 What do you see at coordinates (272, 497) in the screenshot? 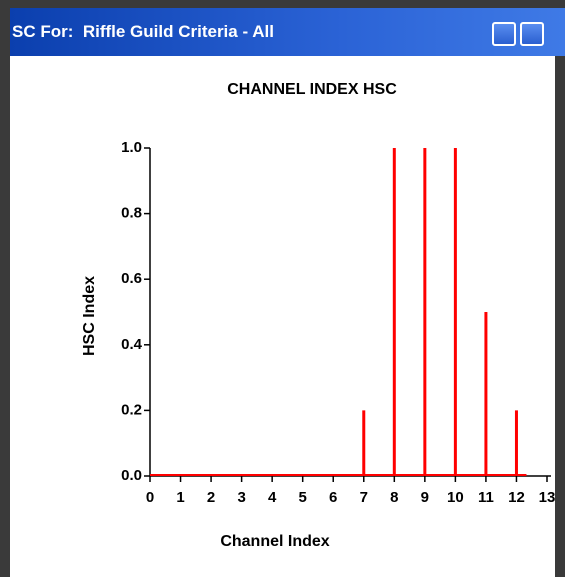
I see `x-tick-label: 4` at bounding box center [272, 497].